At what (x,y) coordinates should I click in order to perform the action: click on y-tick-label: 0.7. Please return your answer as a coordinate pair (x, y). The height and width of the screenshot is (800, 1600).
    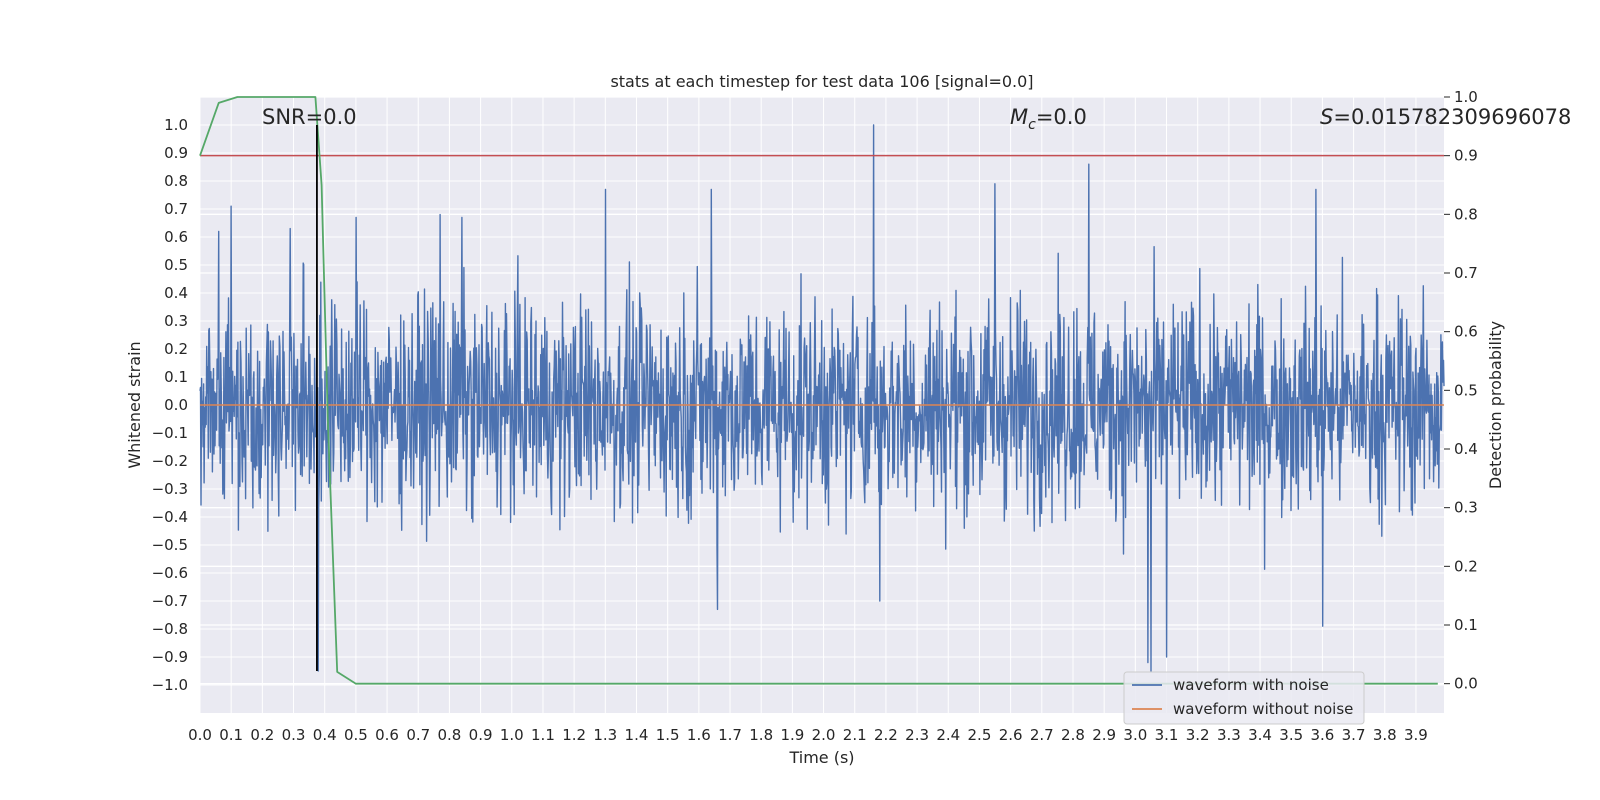
    Looking at the image, I should click on (176, 209).